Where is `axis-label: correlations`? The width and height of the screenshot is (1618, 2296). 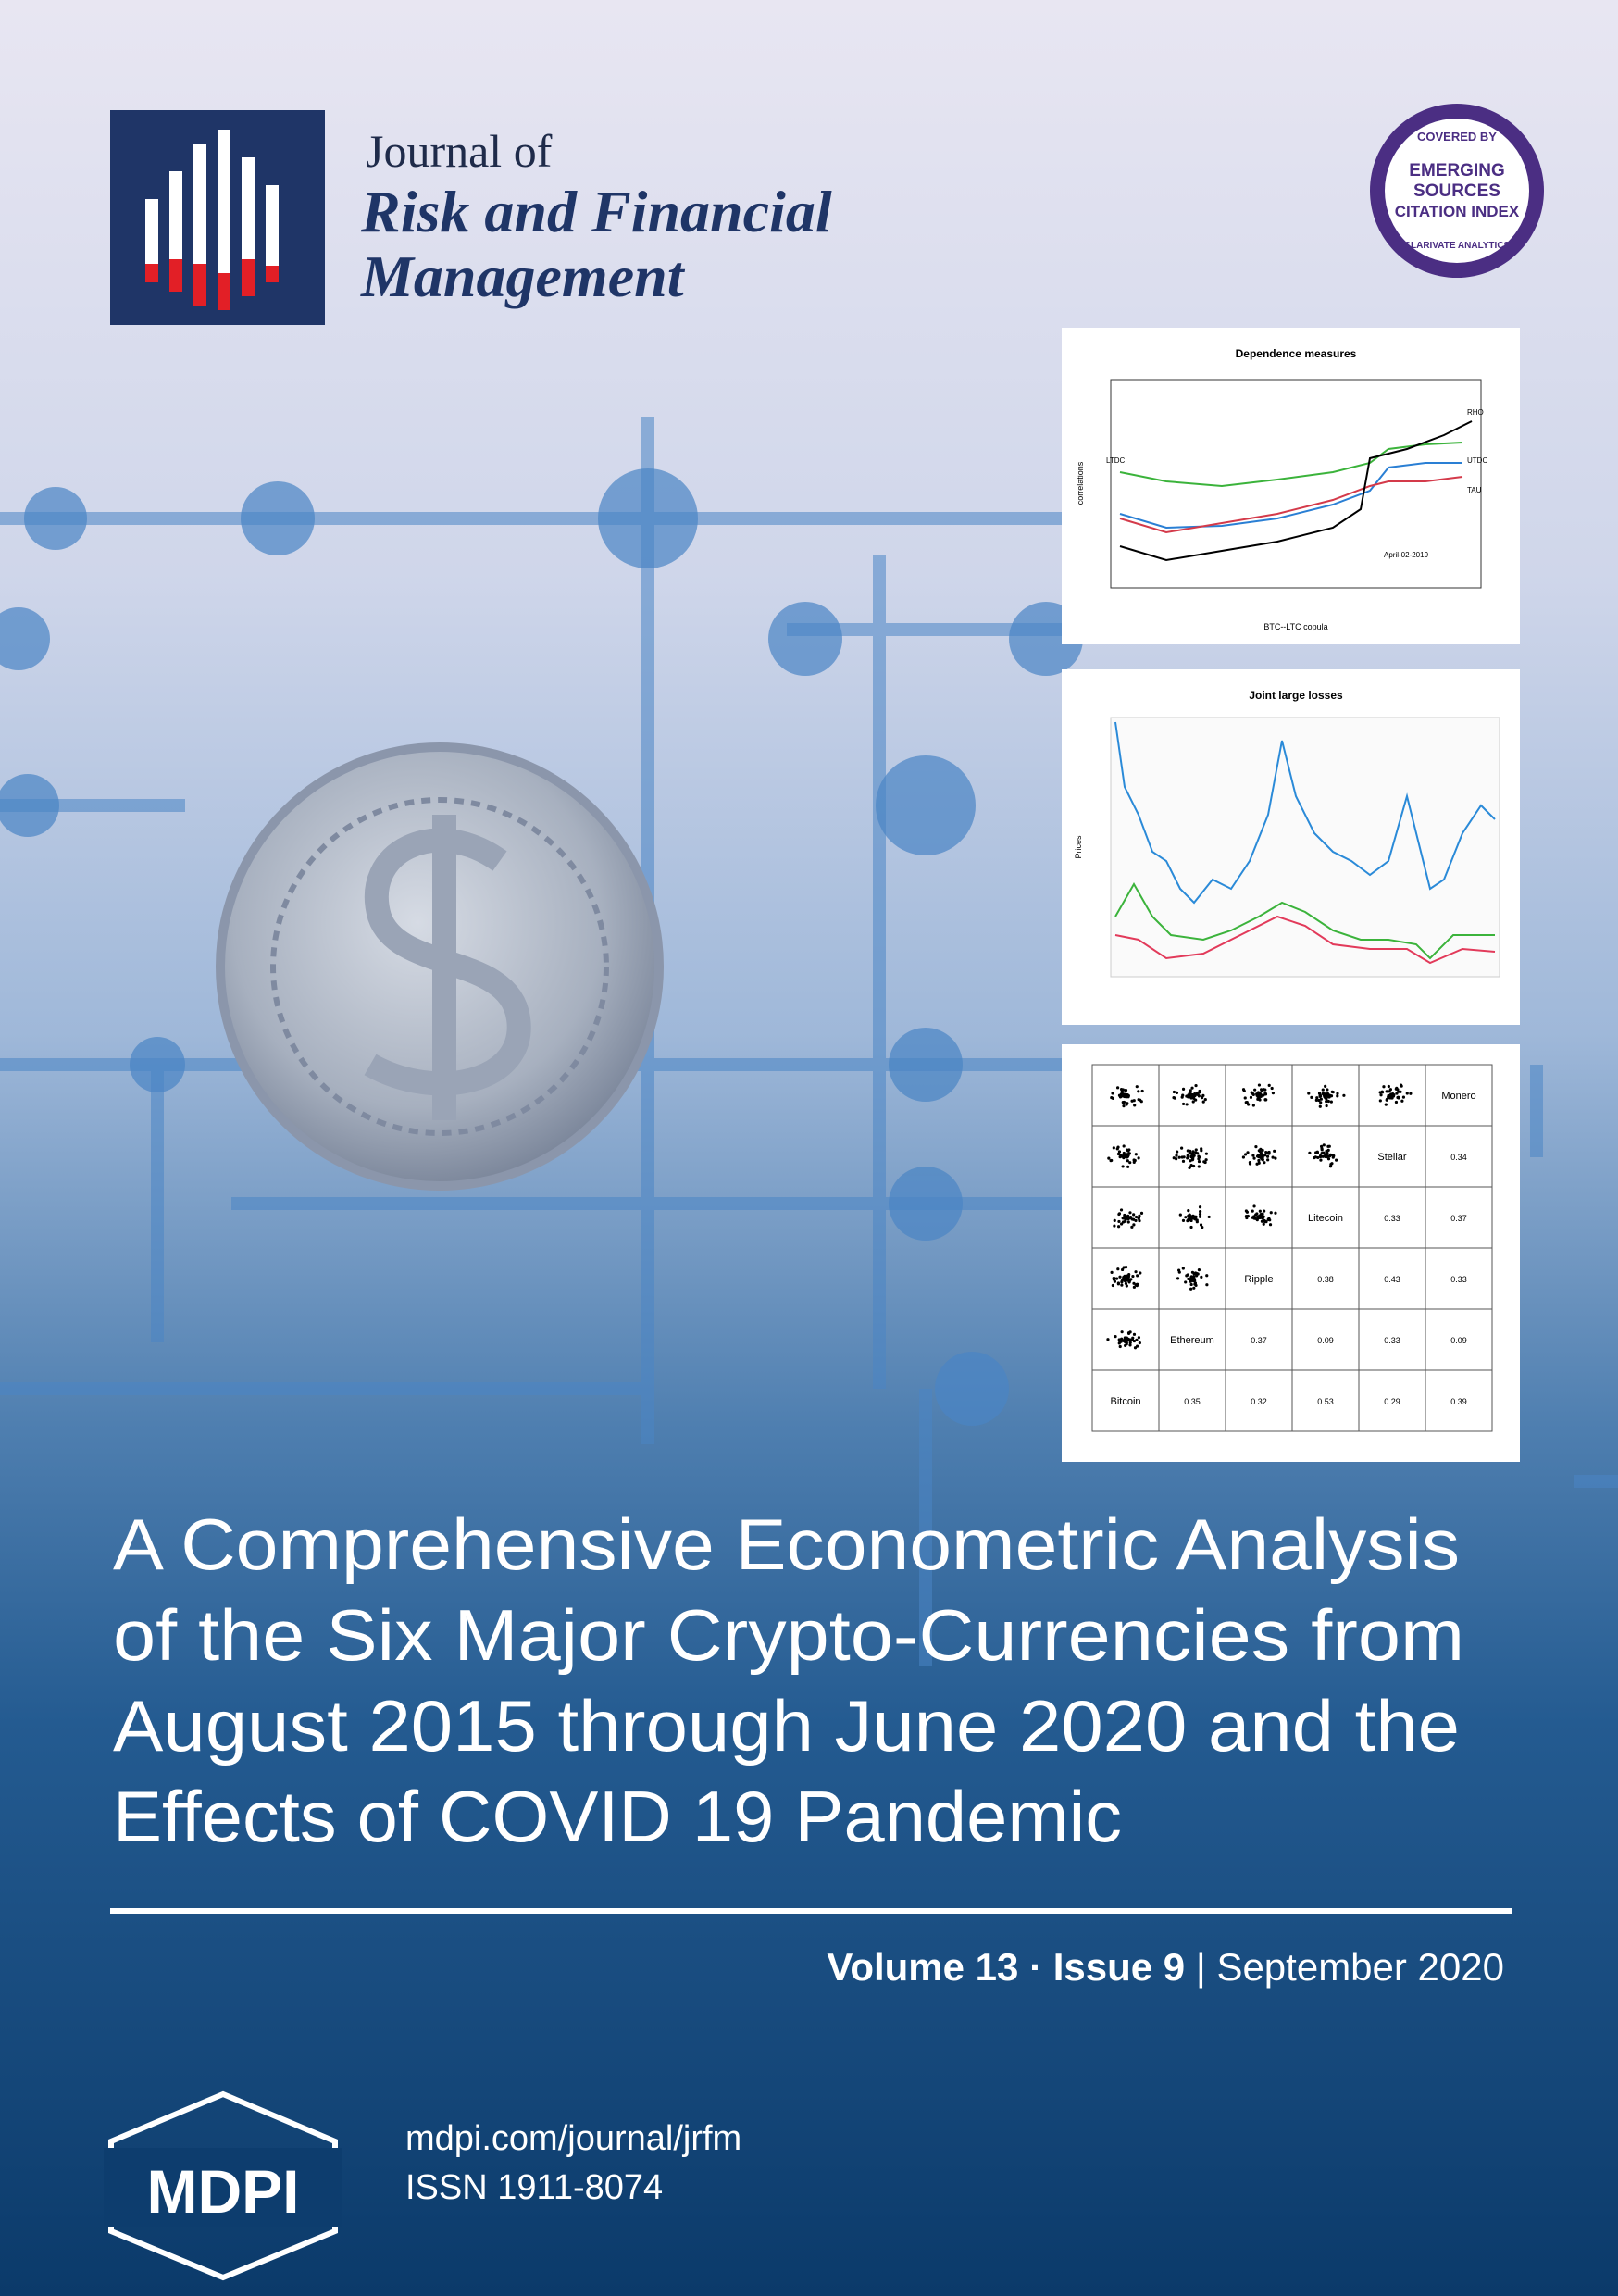 axis-label: correlations is located at coordinates (1080, 483).